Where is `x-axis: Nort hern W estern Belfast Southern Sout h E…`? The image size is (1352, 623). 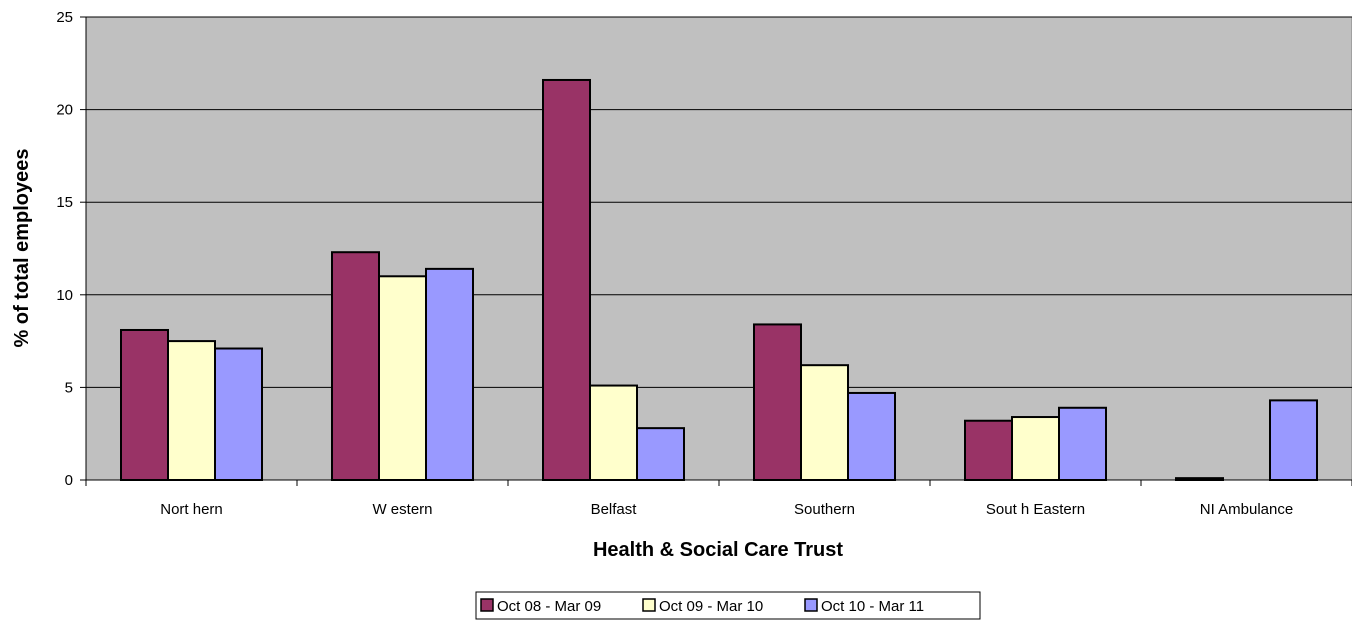 x-axis: Nort hern W estern Belfast Southern Sout h E… is located at coordinates (718, 498).